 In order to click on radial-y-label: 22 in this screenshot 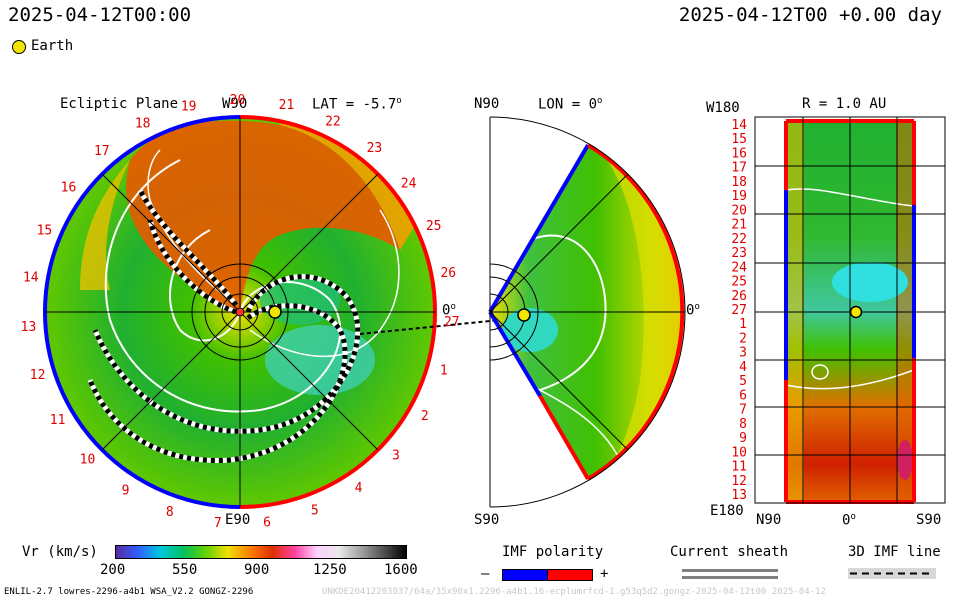, I will do `click(739, 239)`.